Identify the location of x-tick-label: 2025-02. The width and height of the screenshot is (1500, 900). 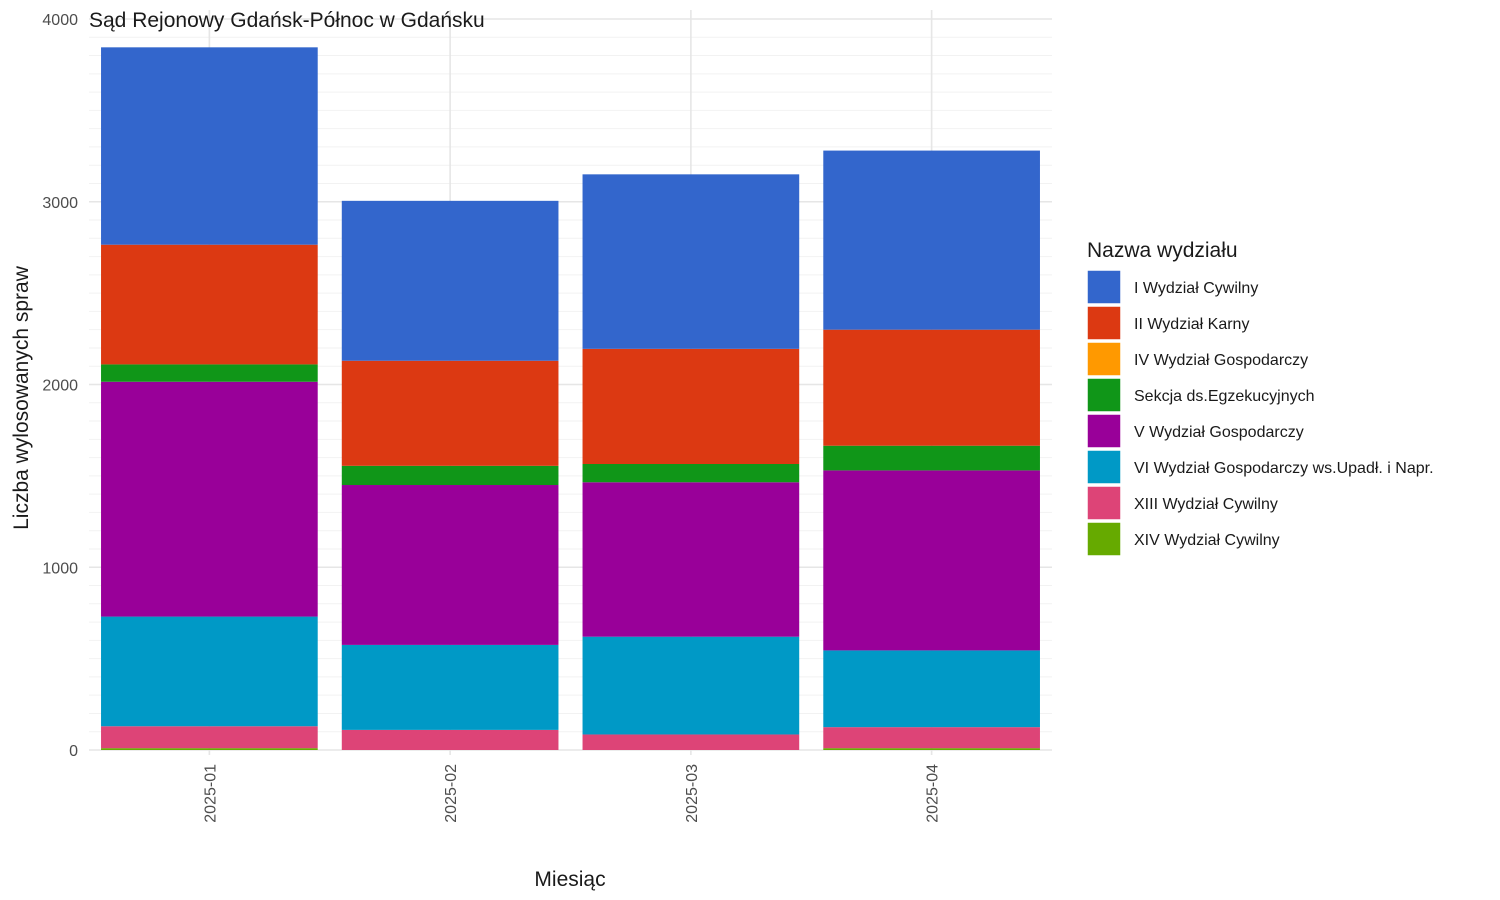
(451, 793).